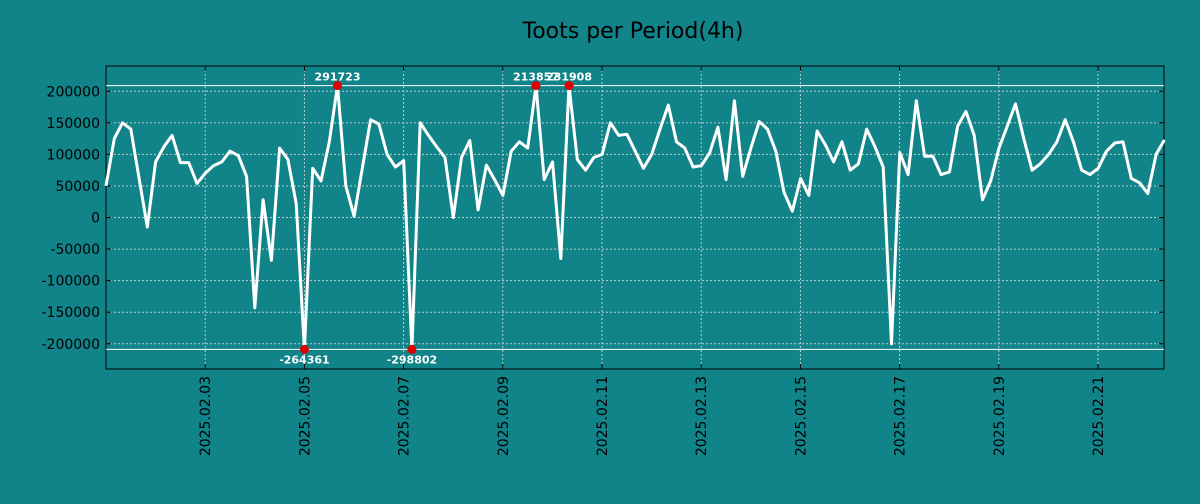  I want to click on y-tick-label: 50000, so click(77, 187).